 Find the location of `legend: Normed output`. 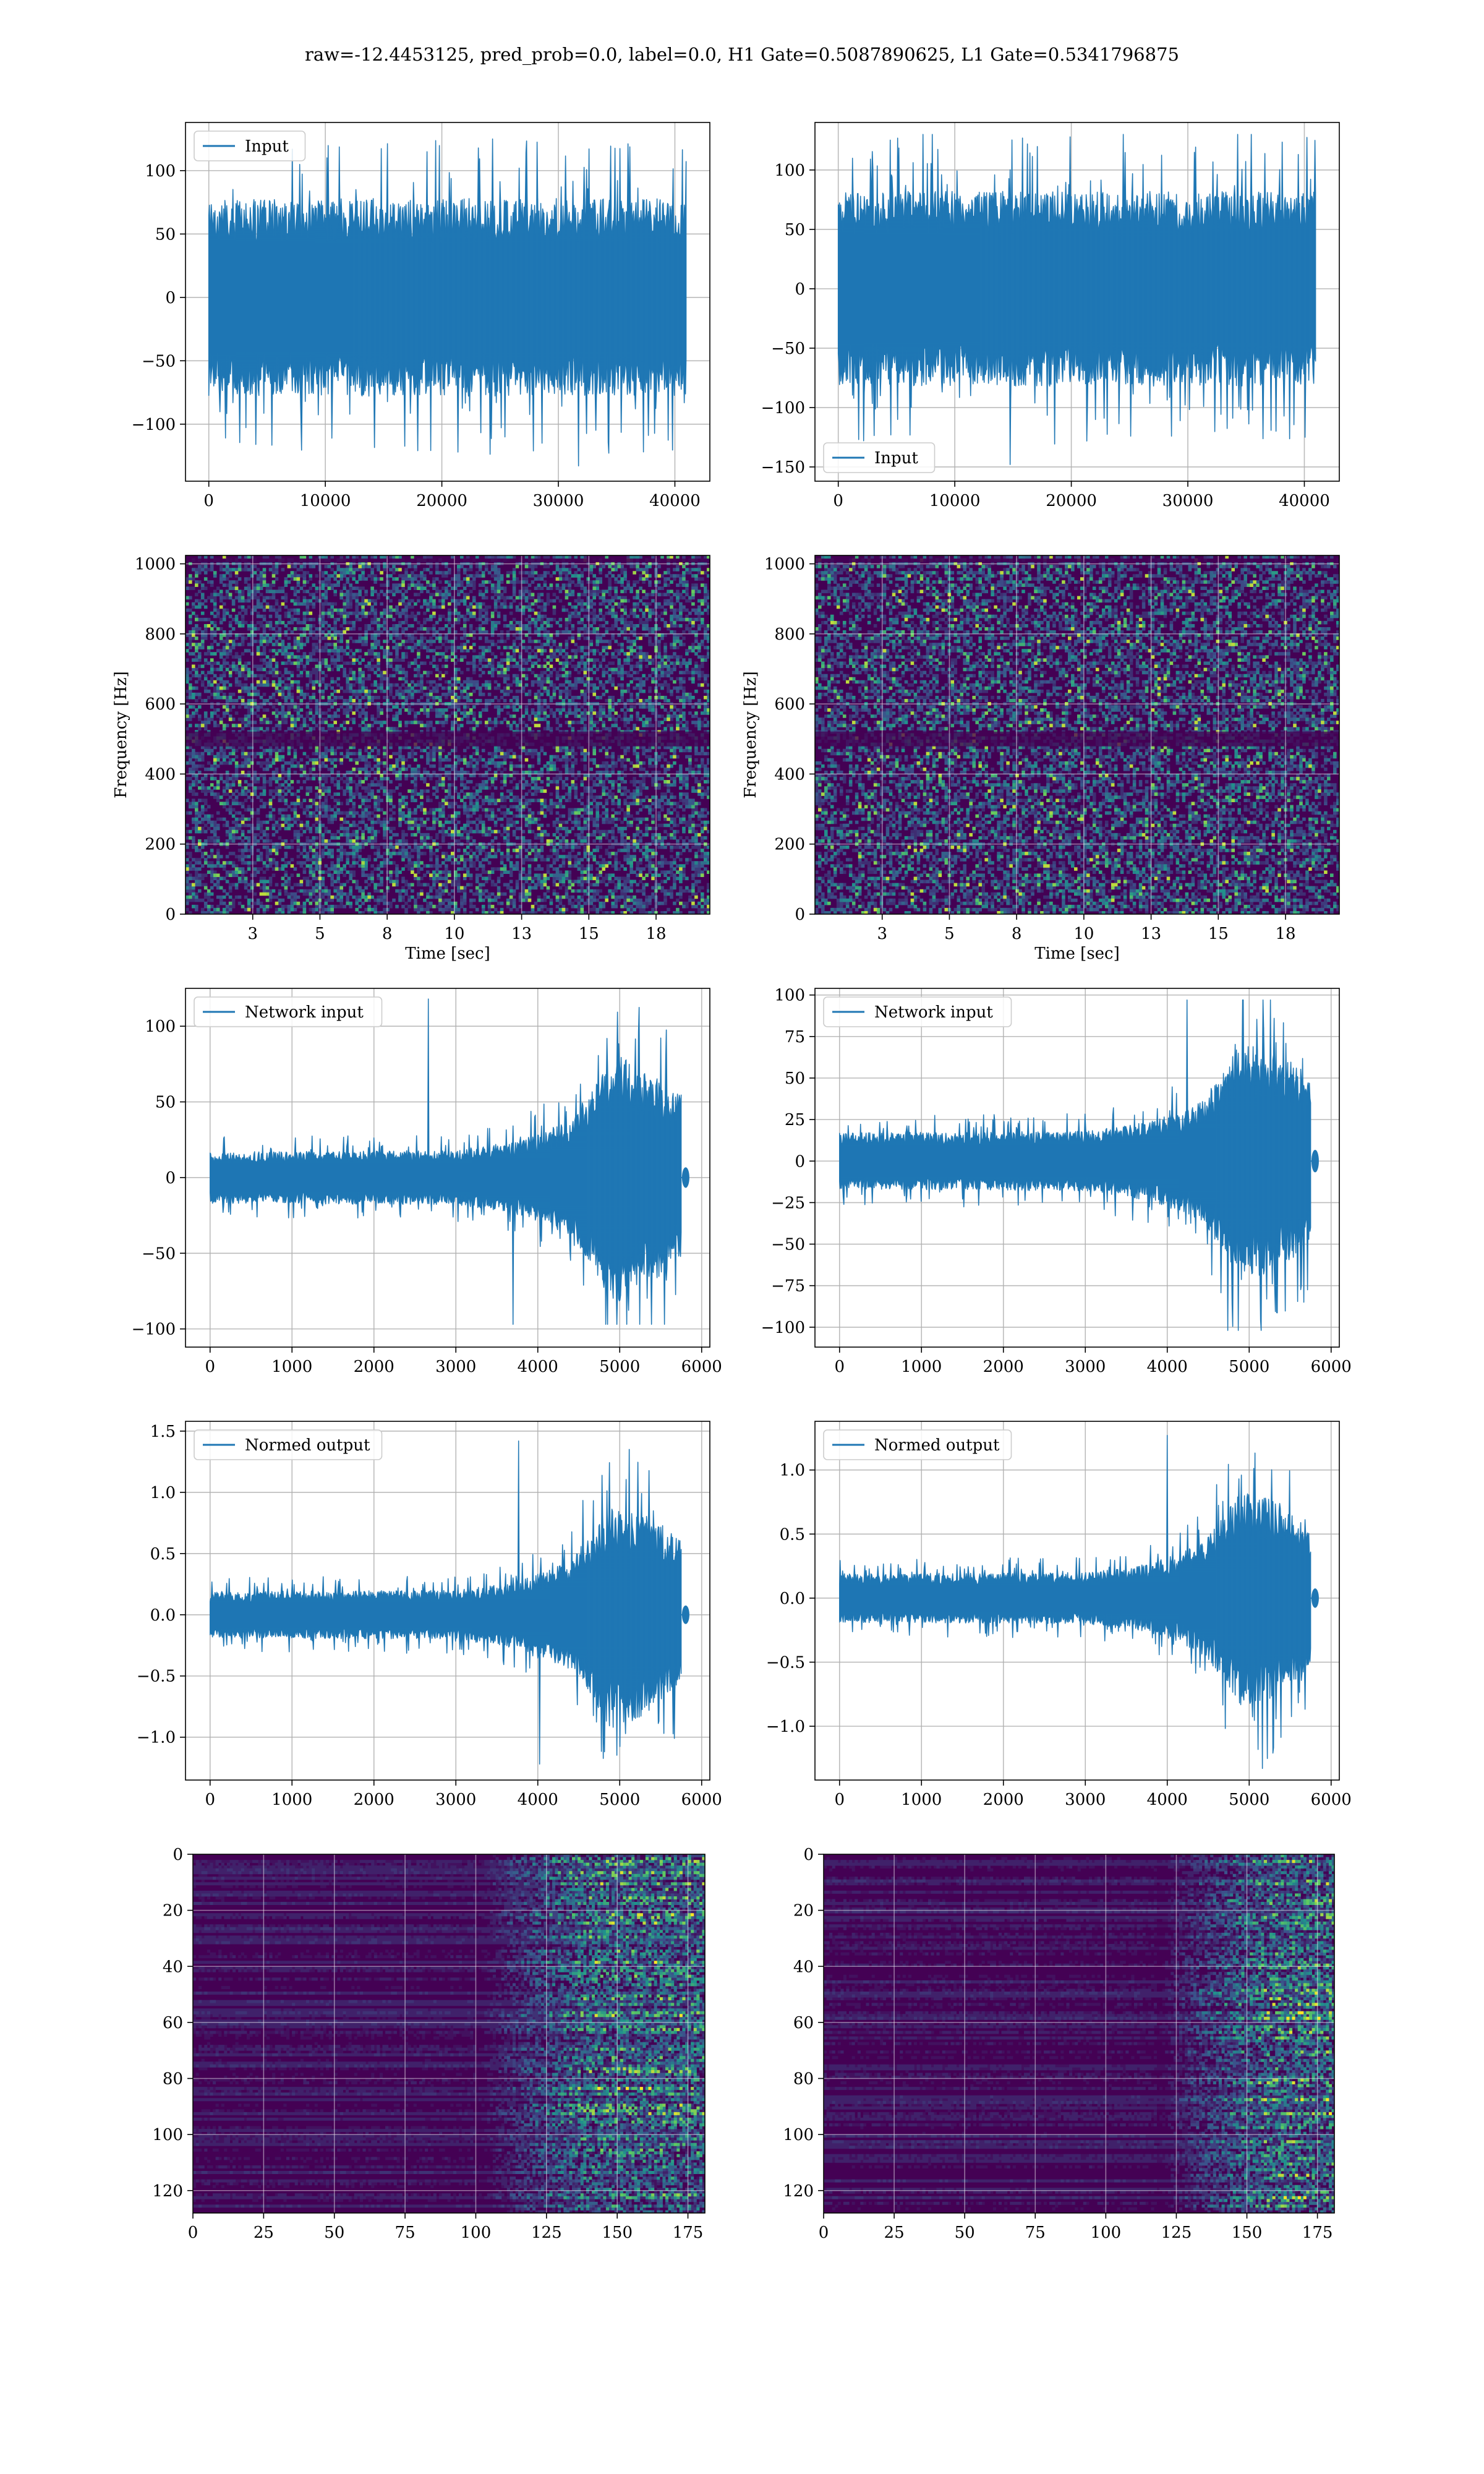

legend: Normed output is located at coordinates (917, 1444).